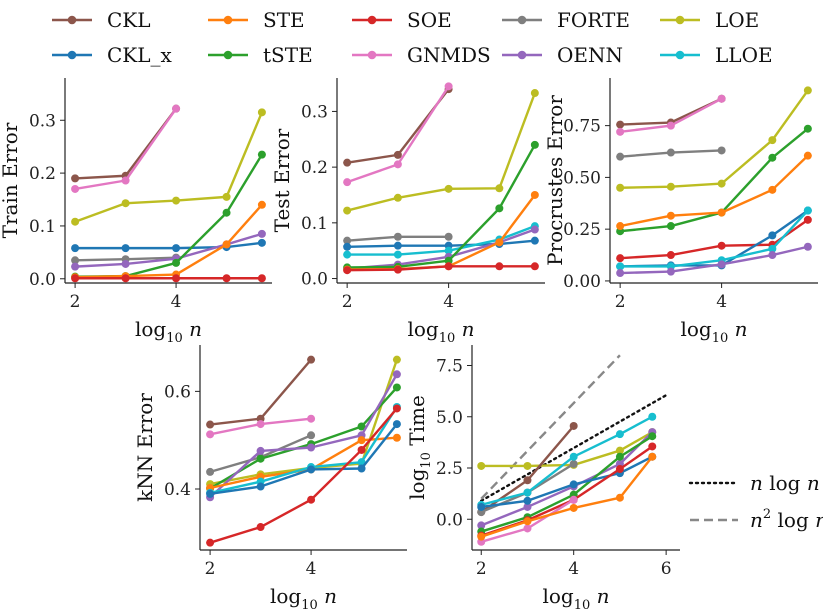  I want to click on legend-entry-soe: SOE, so click(402, 20).